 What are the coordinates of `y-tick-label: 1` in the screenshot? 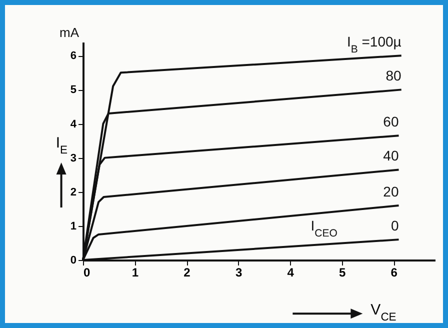 It's located at (73, 226).